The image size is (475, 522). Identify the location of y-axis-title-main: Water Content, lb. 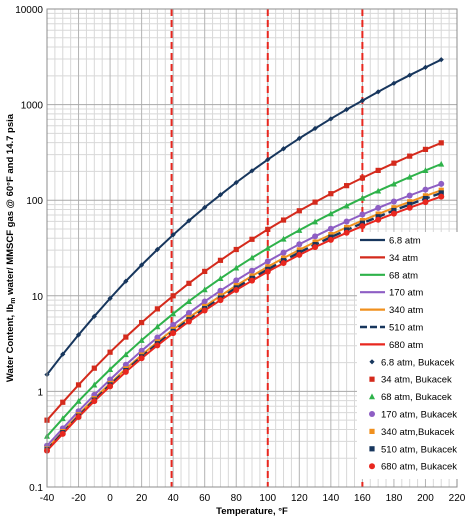
(10, 343).